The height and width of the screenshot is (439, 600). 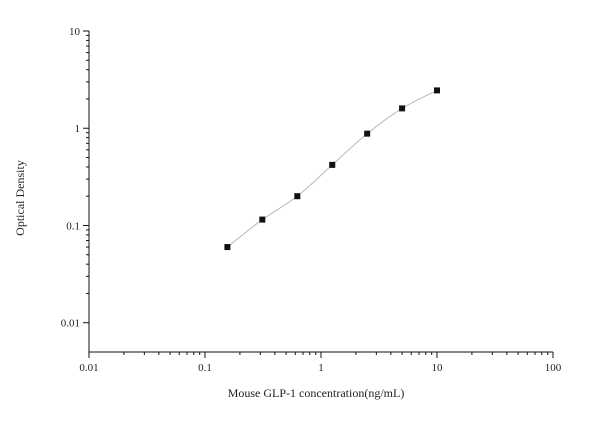 What do you see at coordinates (316, 393) in the screenshot?
I see `x-axis-label: Mouse GLP-1 concentration(ng/mL)` at bounding box center [316, 393].